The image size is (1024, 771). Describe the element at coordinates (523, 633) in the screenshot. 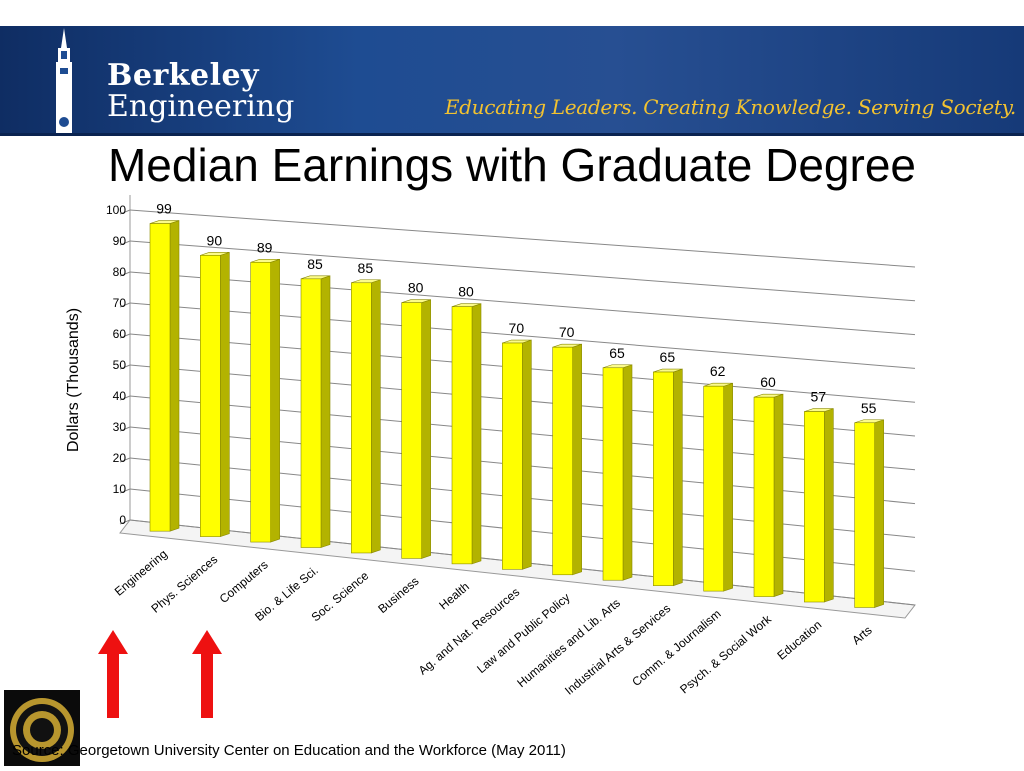

I see `x-tick-label: Law and Public Policy` at that location.